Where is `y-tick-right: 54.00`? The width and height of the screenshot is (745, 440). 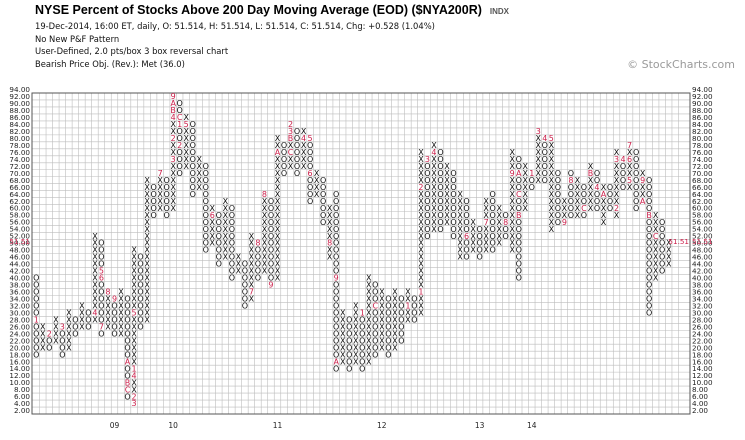 y-tick-right: 54.00 is located at coordinates (702, 229).